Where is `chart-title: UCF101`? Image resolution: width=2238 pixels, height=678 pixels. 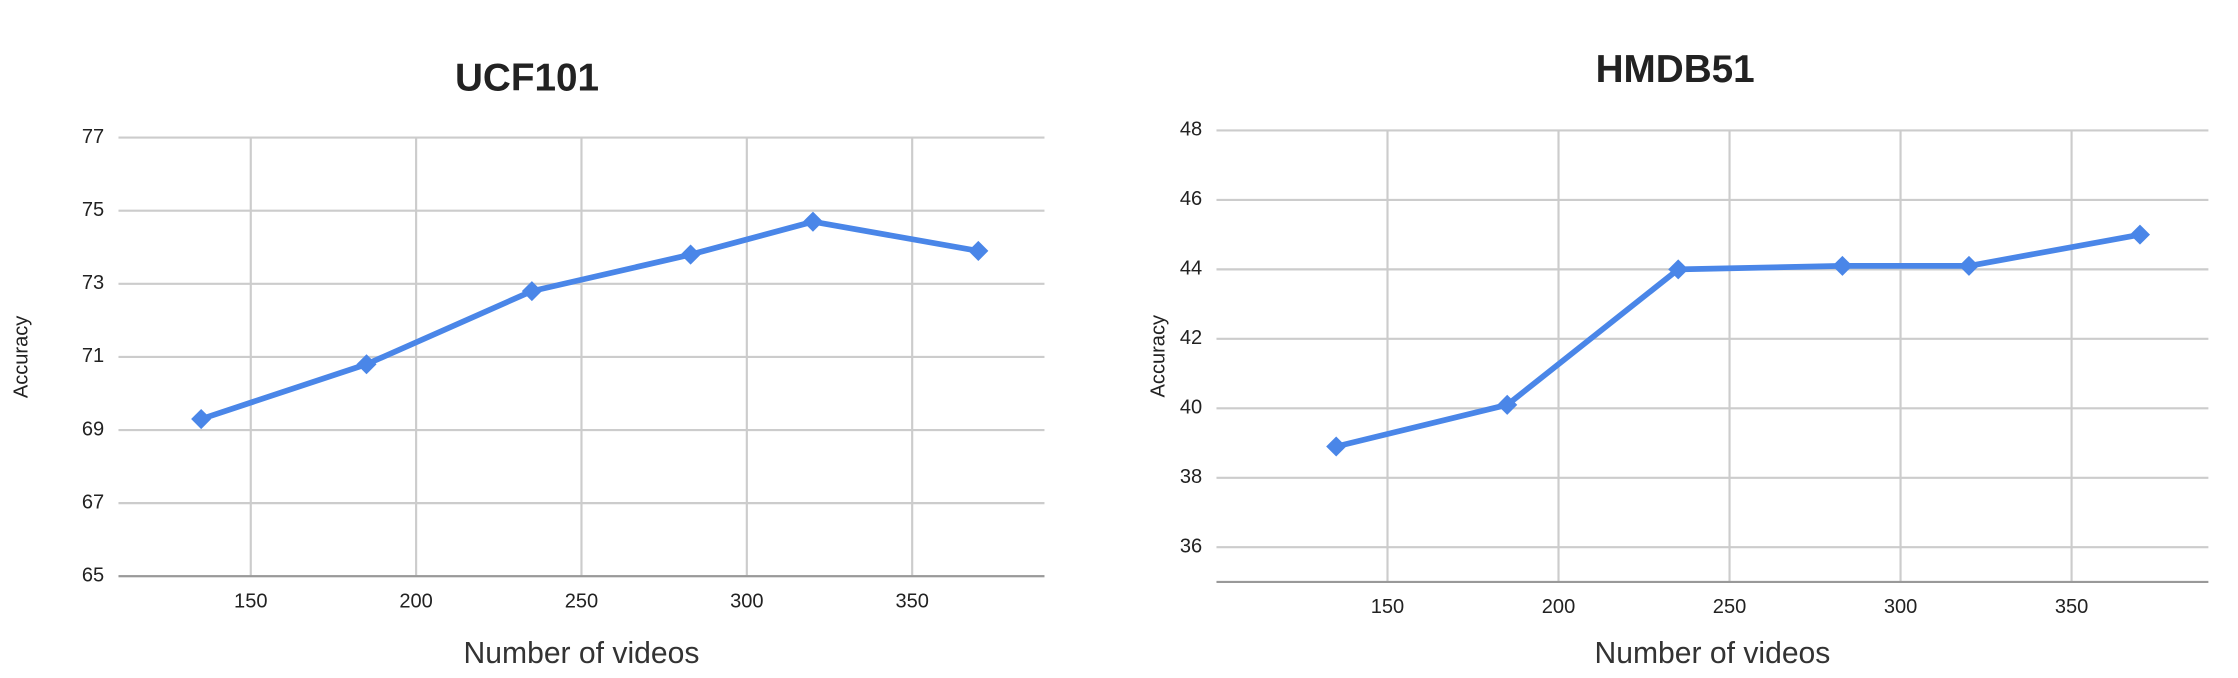 chart-title: UCF101 is located at coordinates (527, 77).